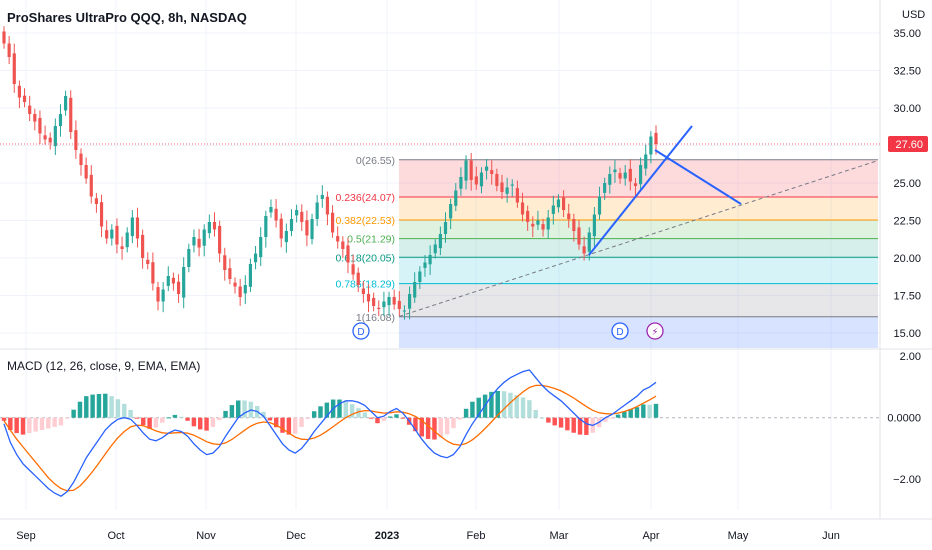 The image size is (932, 550). I want to click on event-markers: D D ⚡, so click(508, 331).